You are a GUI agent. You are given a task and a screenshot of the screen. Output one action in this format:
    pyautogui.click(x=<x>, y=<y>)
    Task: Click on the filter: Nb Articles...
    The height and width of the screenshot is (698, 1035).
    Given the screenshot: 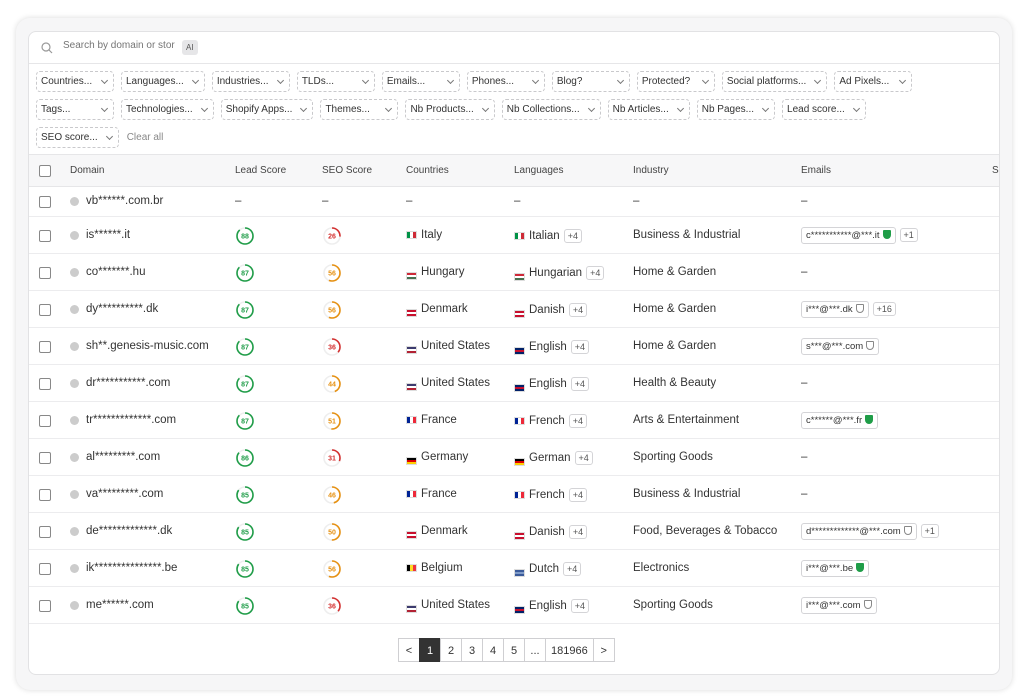 What is the action you would take?
    pyautogui.click(x=648, y=109)
    